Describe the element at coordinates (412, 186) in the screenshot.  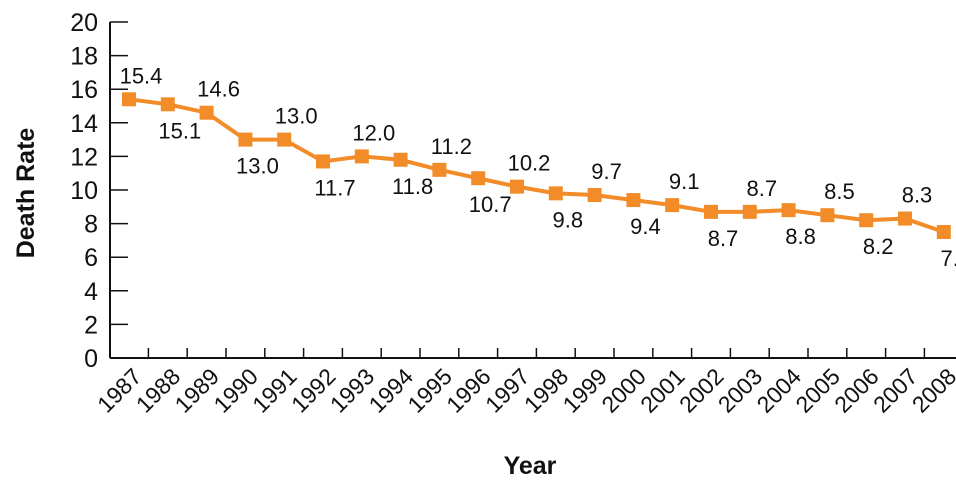
I see `data-label: 11.8` at that location.